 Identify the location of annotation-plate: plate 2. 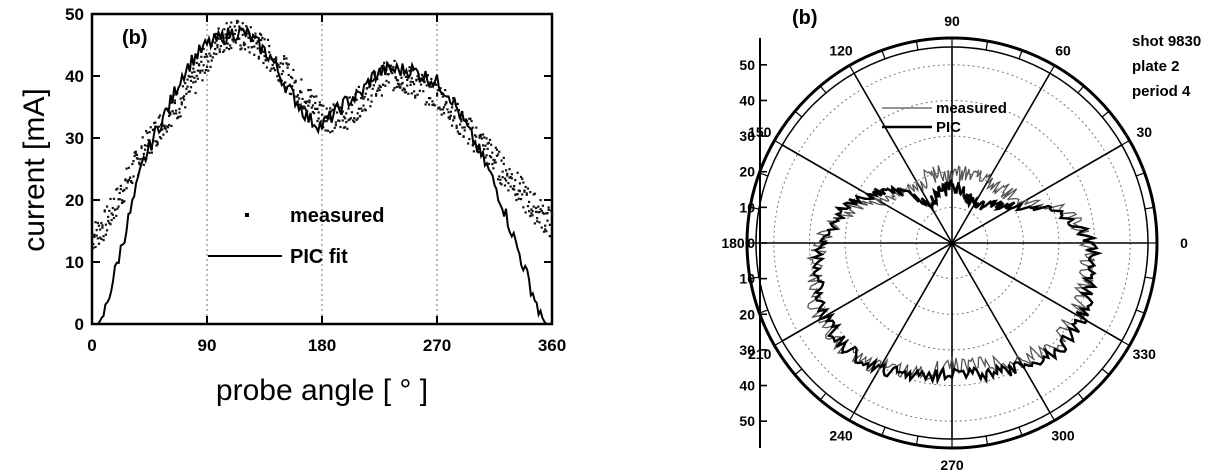
(1156, 66).